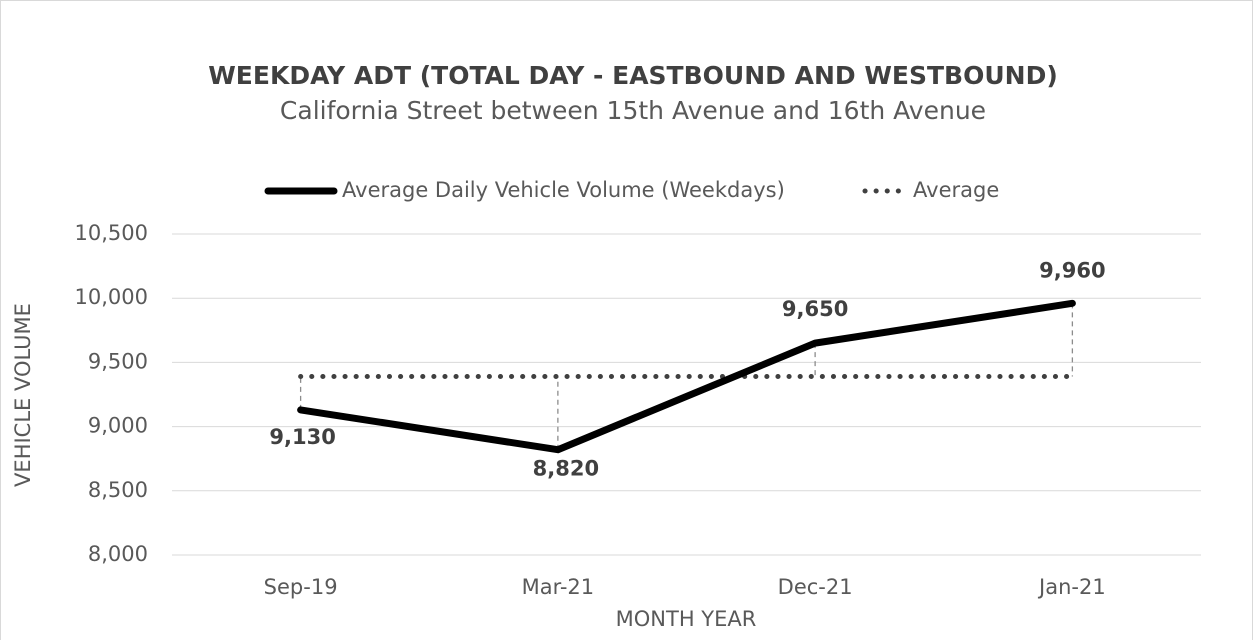  I want to click on x-tick-label: Mar-21, so click(558, 587).